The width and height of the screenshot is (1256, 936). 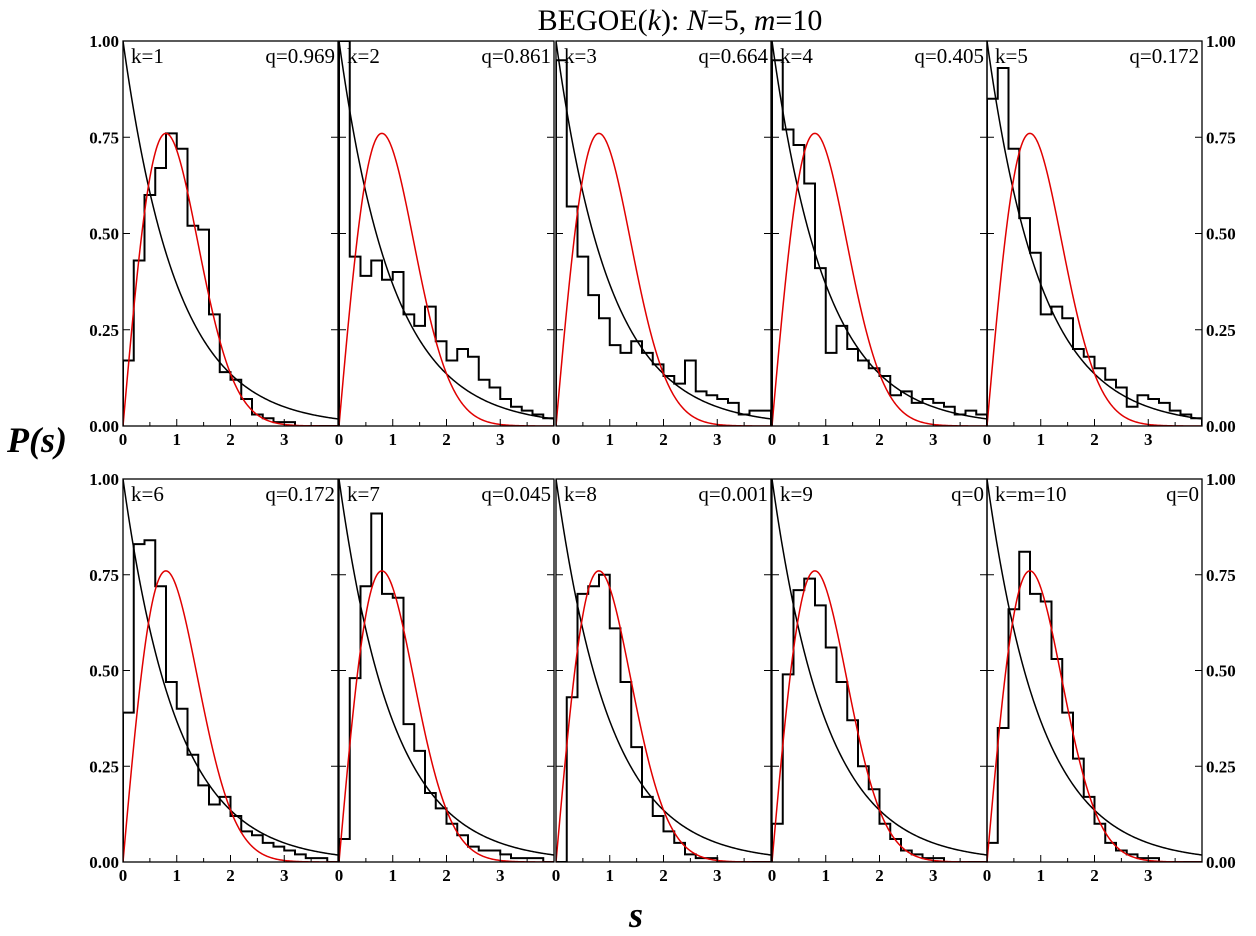 I want to click on panel-10: 0 1 2 3 0.00 0.25 0.50 0.75 1.00 k=m=10 q=0, so click(x=1109, y=677).